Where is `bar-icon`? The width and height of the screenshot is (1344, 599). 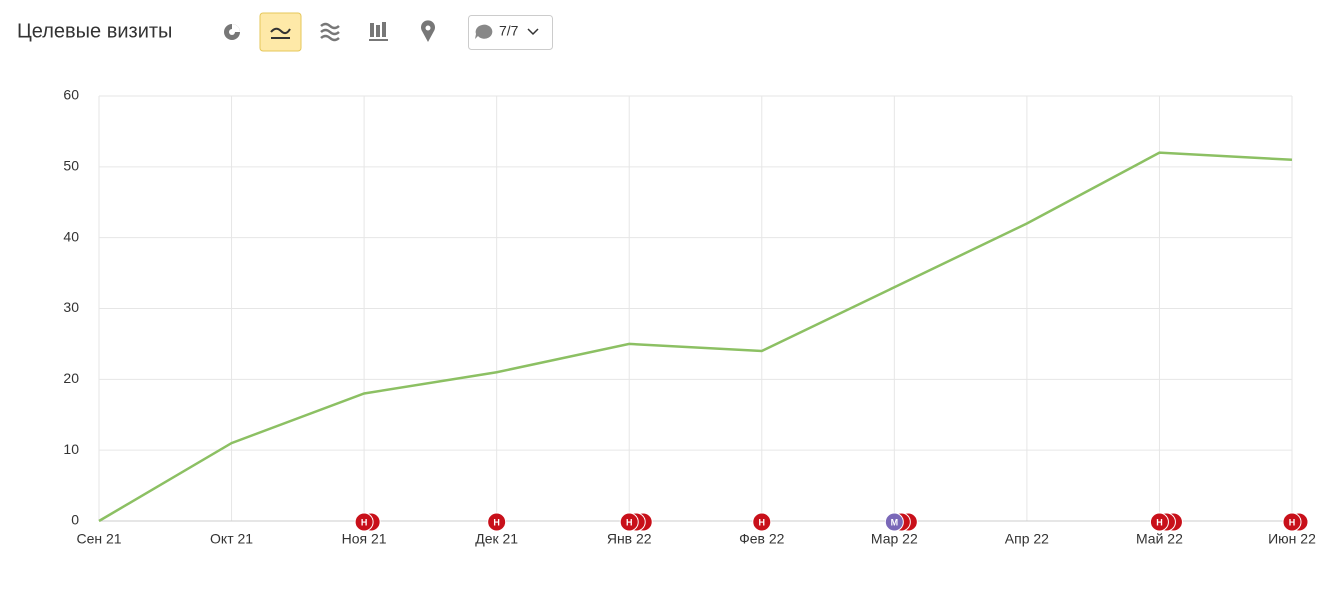
bar-icon is located at coordinates (378, 31).